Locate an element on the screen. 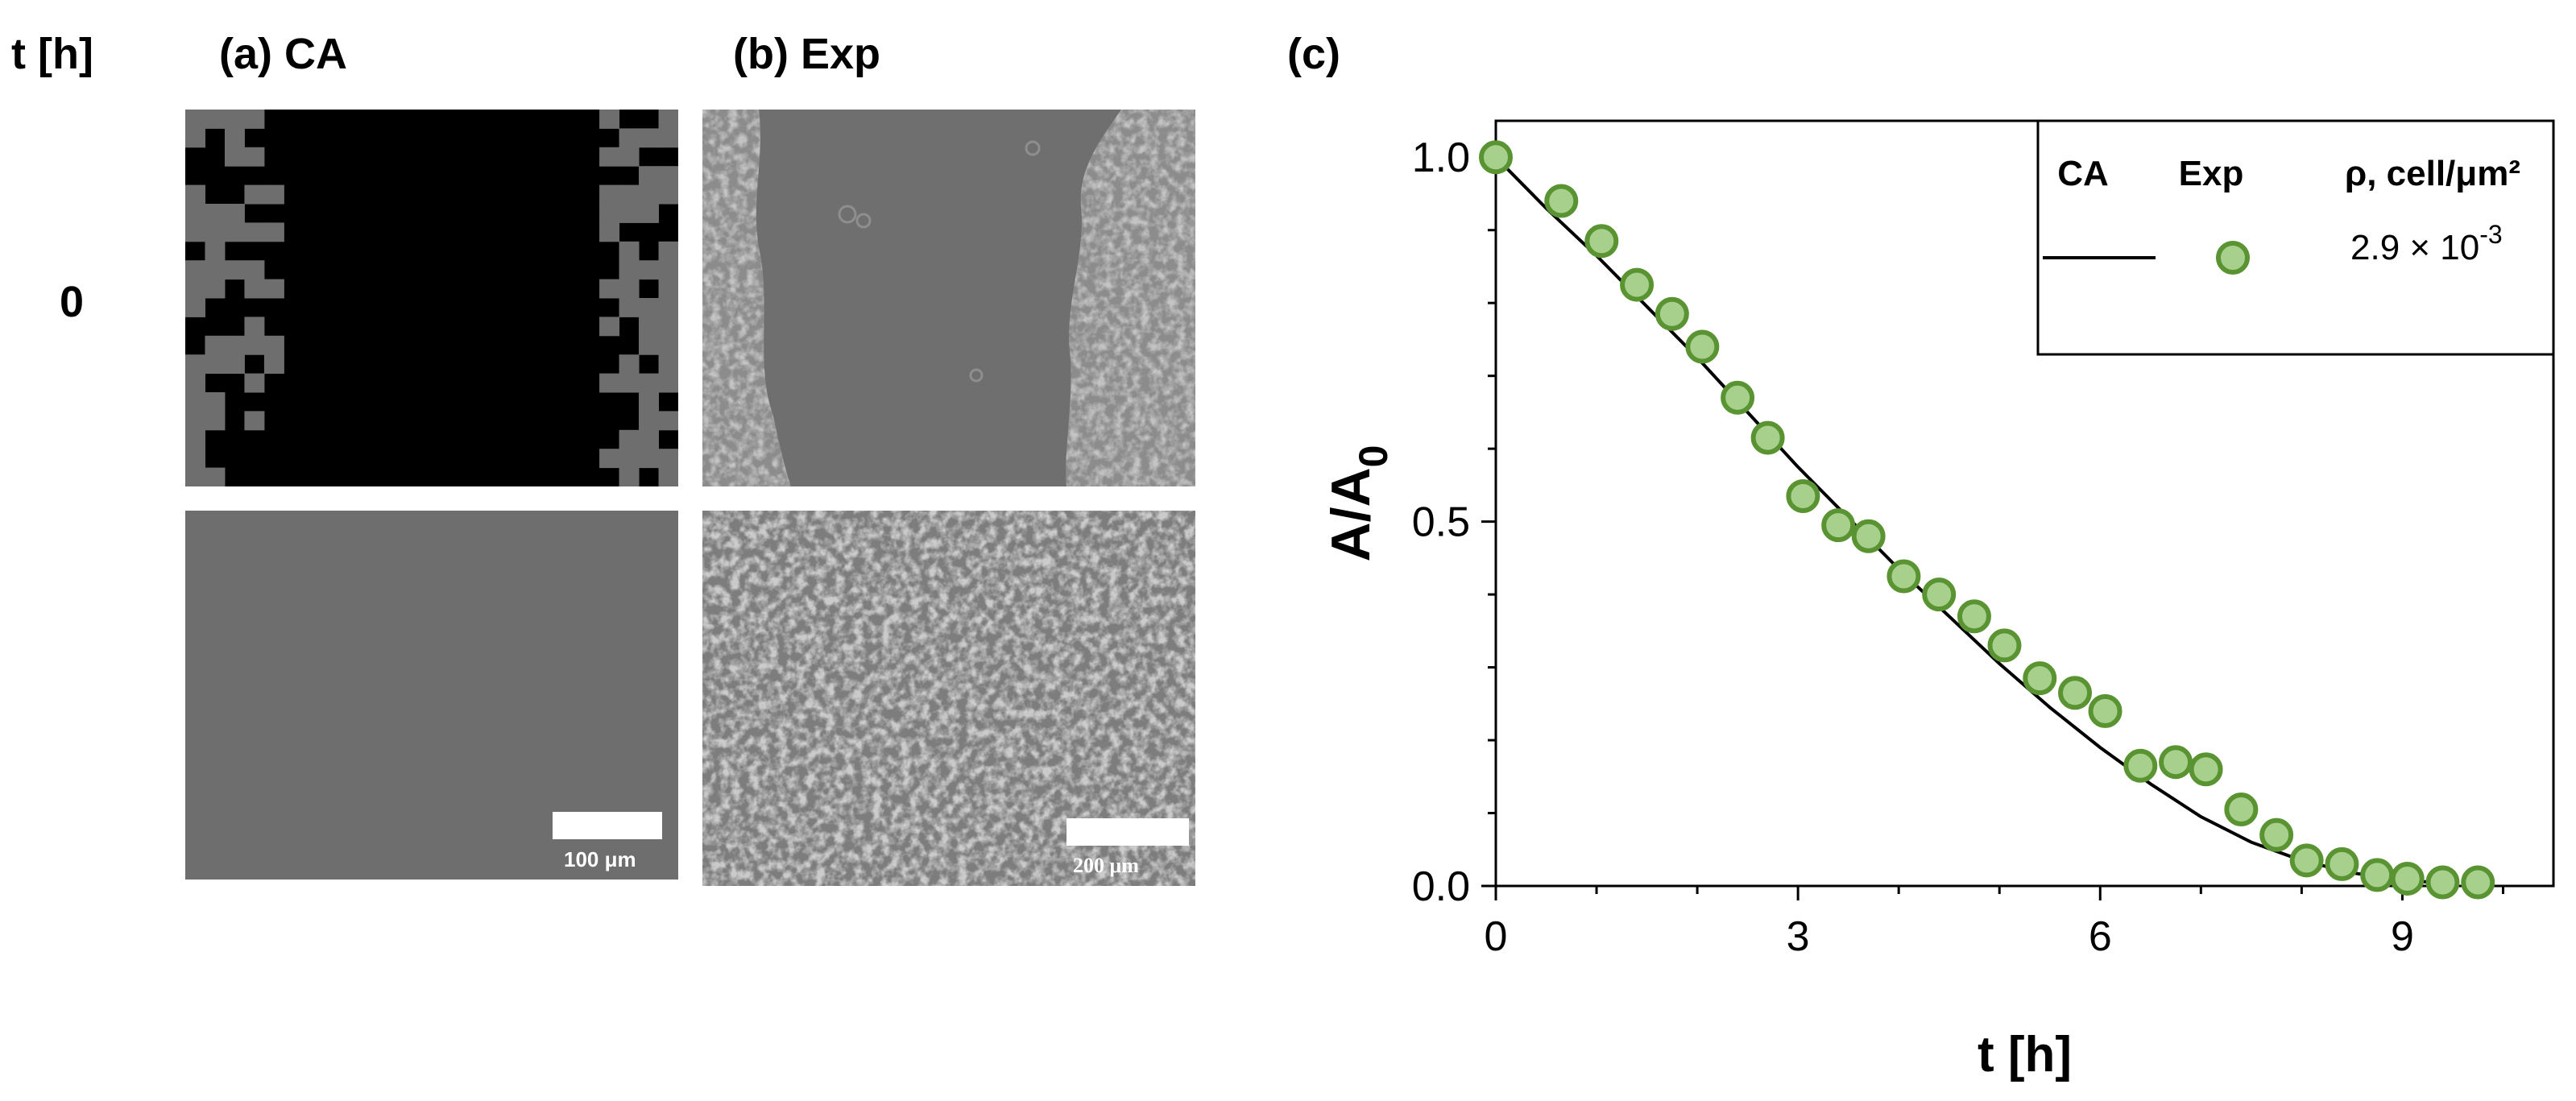 Image resolution: width=2576 pixels, height=1101 pixels. panel-label-ca: (a) CA is located at coordinates (283, 54).